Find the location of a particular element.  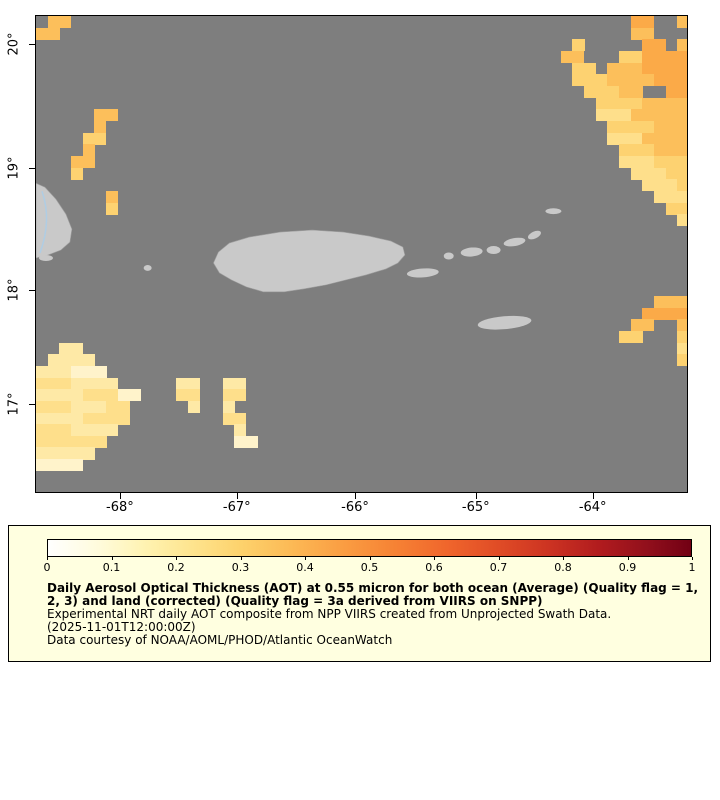

x-axis-label: -65° is located at coordinates (475, 507).